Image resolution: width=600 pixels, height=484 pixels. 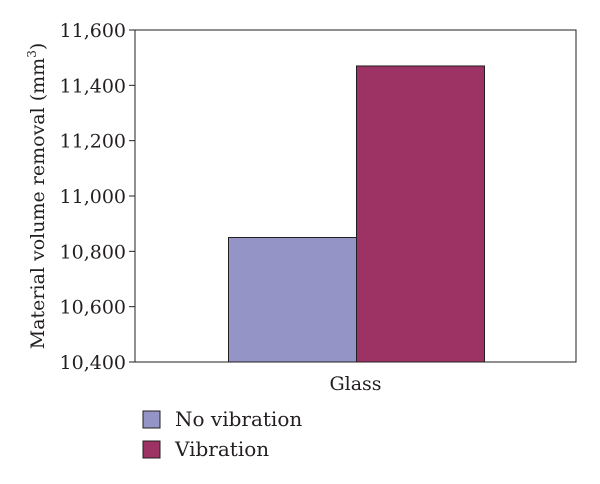 I want to click on bar-no-vibration, so click(x=292, y=300).